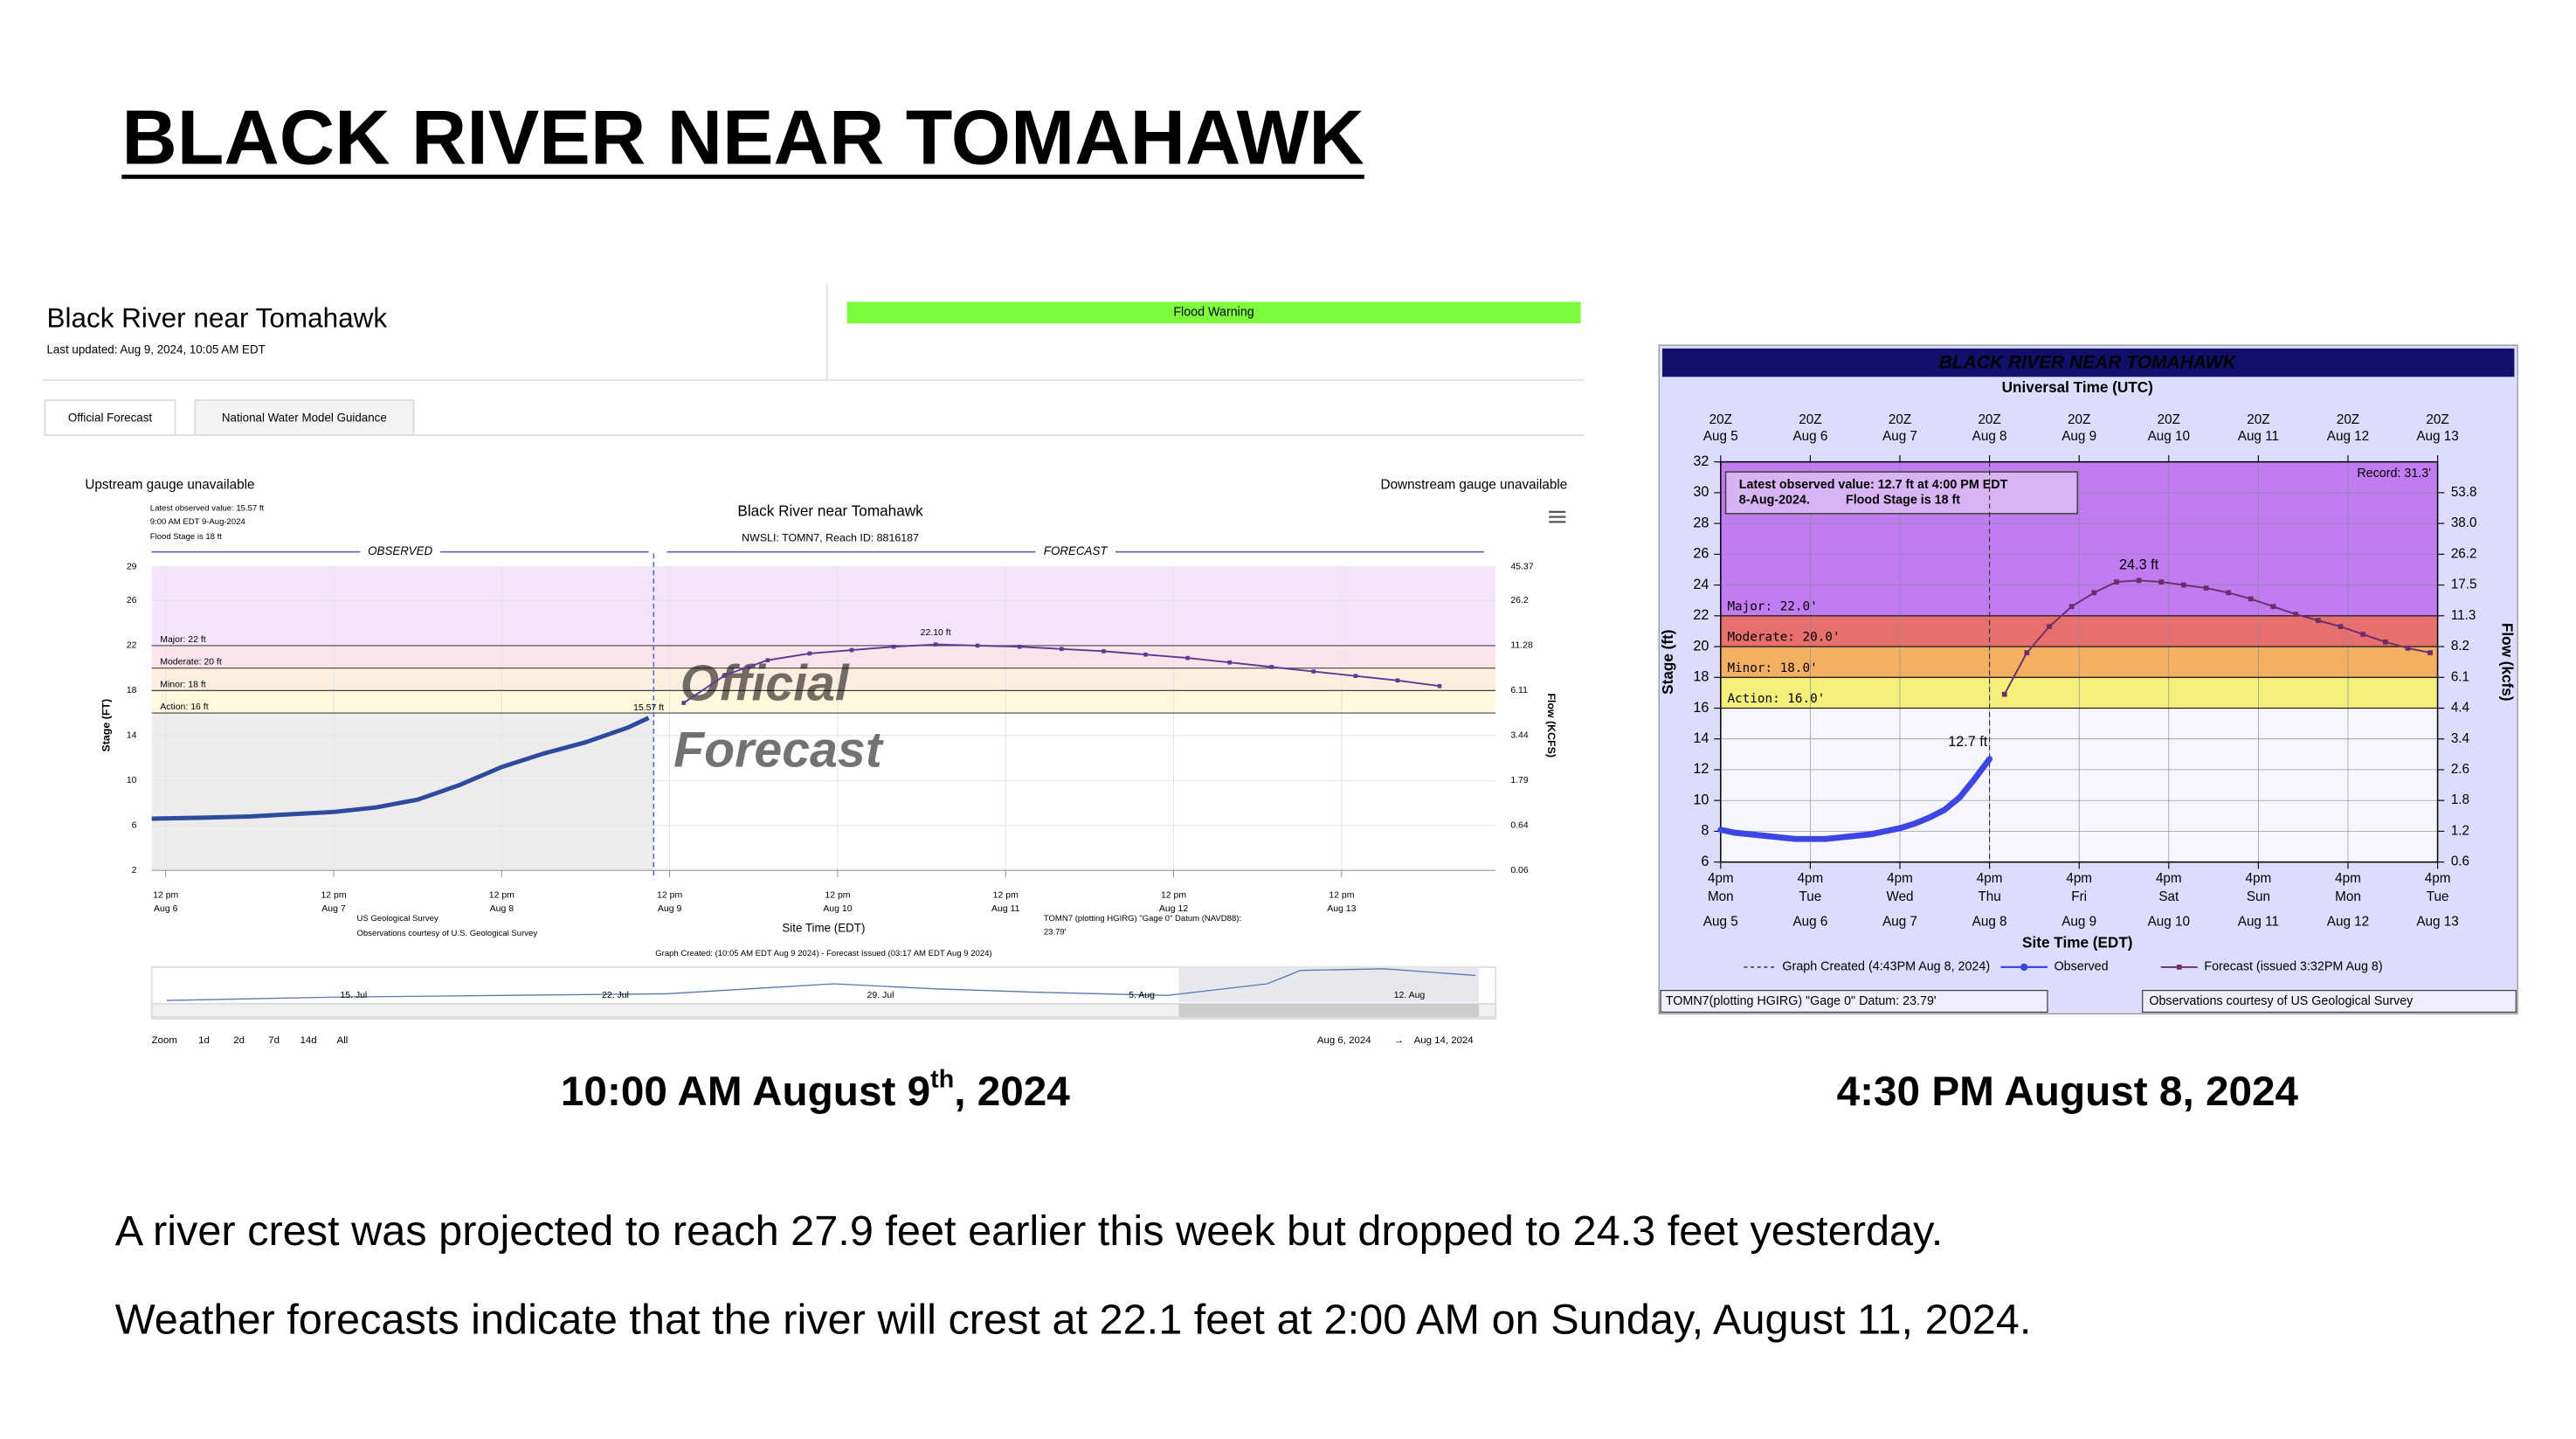  What do you see at coordinates (1705, 861) in the screenshot?
I see `y-tick-label: 6` at bounding box center [1705, 861].